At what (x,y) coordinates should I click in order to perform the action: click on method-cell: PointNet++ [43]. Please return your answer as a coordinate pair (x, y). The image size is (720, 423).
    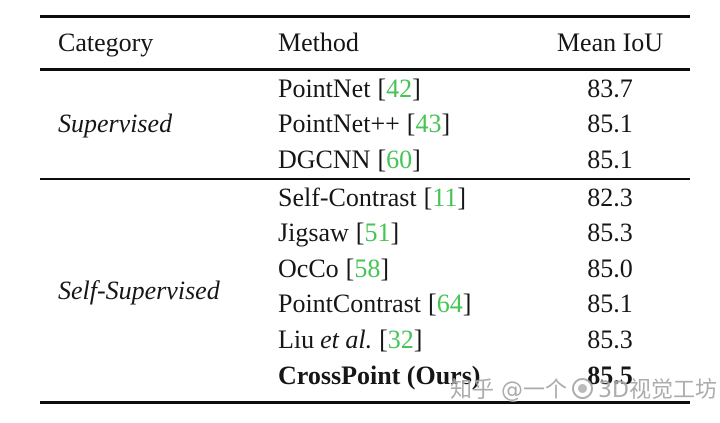
    Looking at the image, I should click on (404, 124).